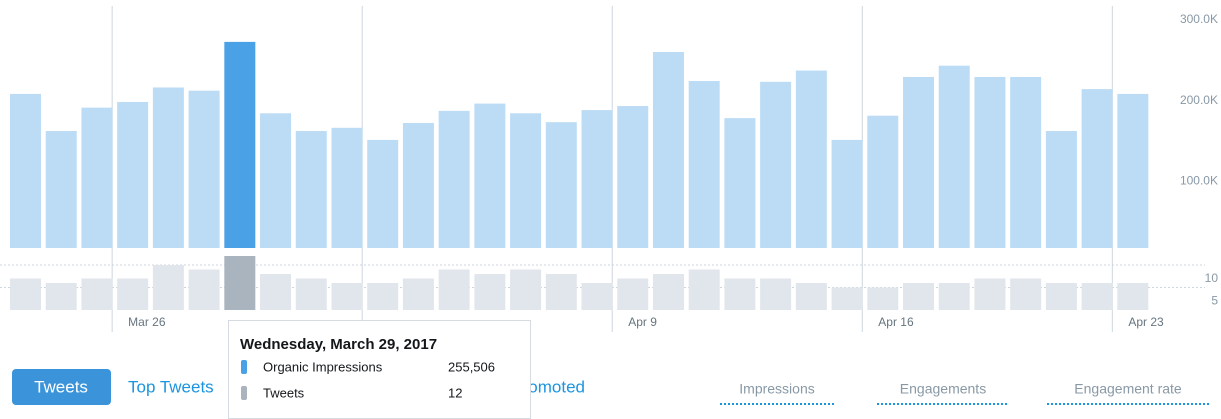 This screenshot has height=419, width=1221. Describe the element at coordinates (1128, 389) in the screenshot. I see `metric-link: Engagement rate` at that location.